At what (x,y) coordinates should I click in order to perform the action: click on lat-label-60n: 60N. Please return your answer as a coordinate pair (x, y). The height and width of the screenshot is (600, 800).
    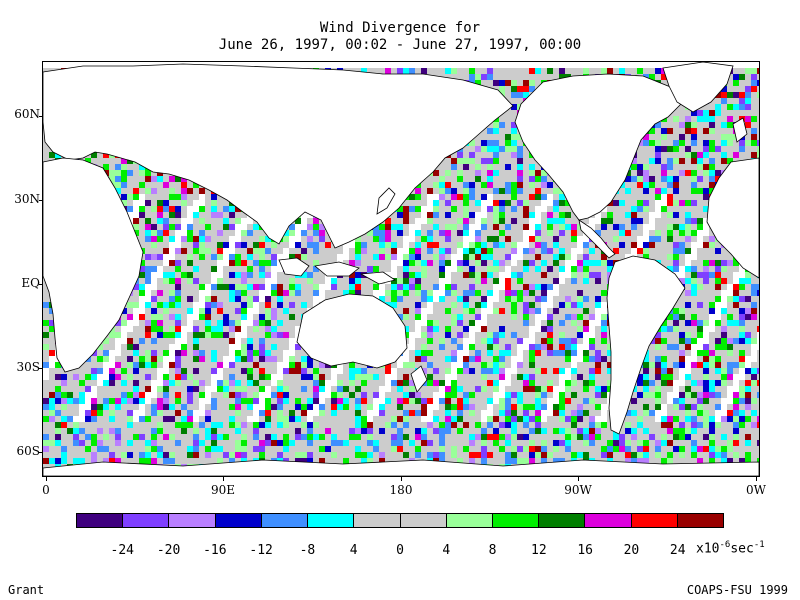
    Looking at the image, I should click on (27, 114).